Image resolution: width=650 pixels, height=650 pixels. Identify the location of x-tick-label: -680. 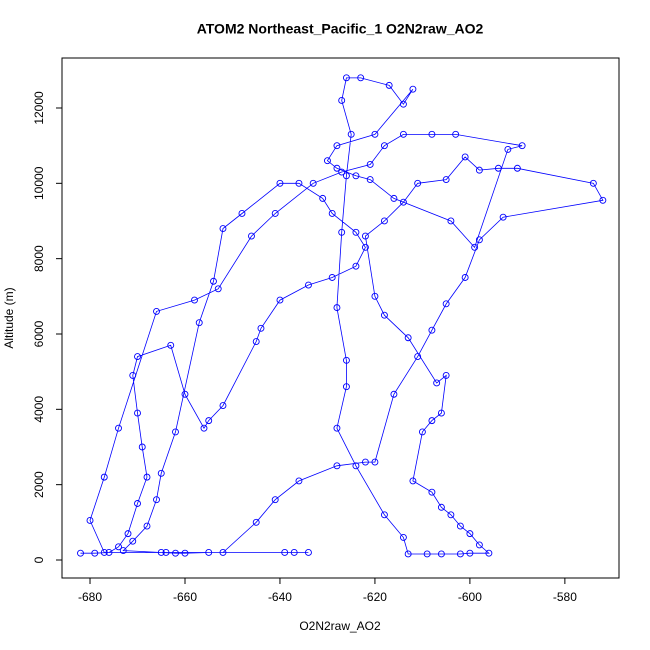
(90, 597).